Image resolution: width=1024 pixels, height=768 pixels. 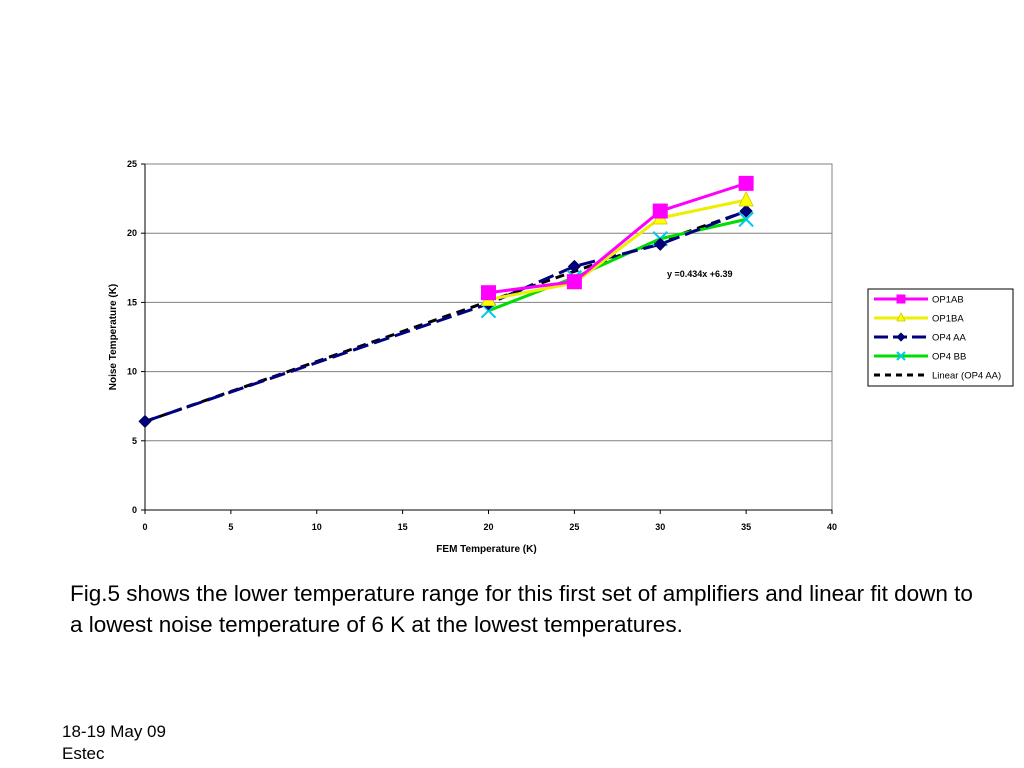 What do you see at coordinates (132, 302) in the screenshot?
I see `y-tick-label: 15` at bounding box center [132, 302].